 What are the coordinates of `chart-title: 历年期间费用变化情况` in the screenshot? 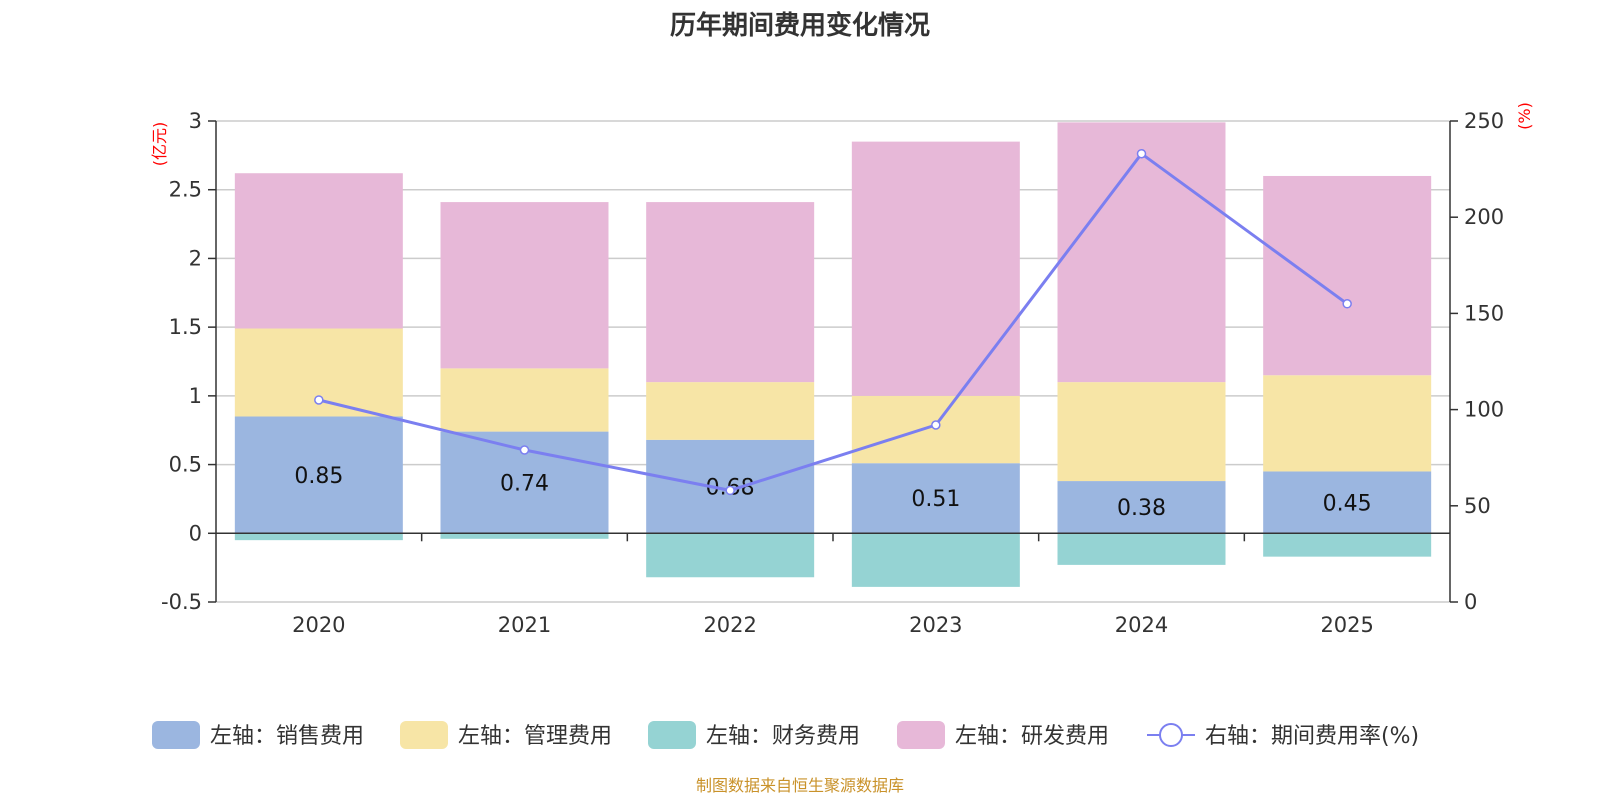 It's located at (800, 25).